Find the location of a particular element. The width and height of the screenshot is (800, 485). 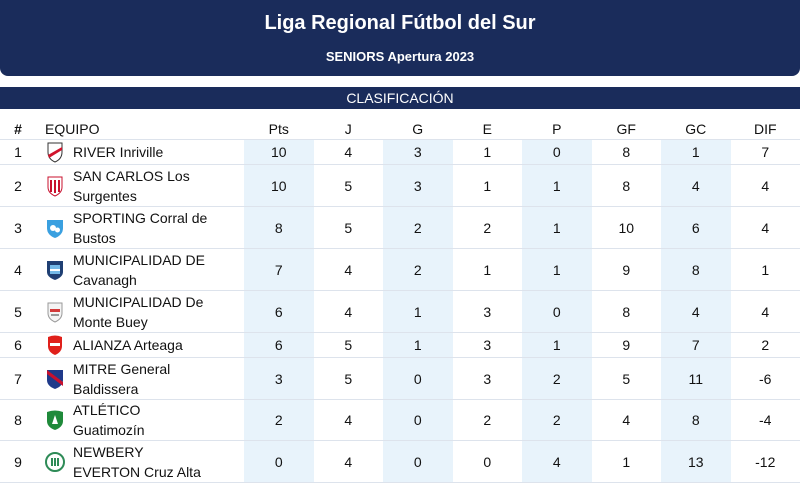

position: 7 is located at coordinates (18, 378).